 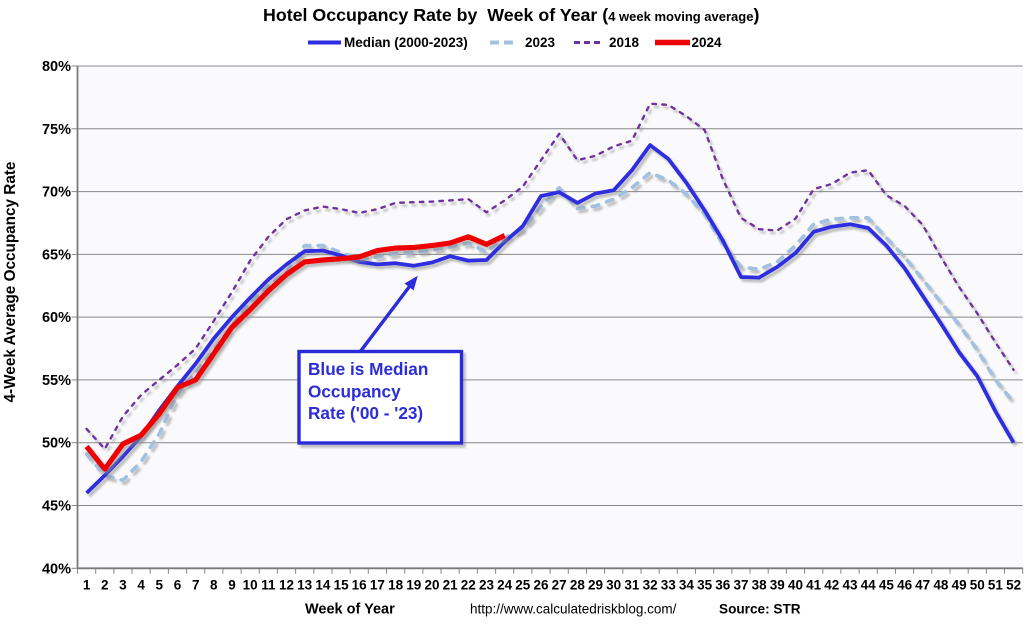 I want to click on svg-text: 3, so click(x=123, y=584).